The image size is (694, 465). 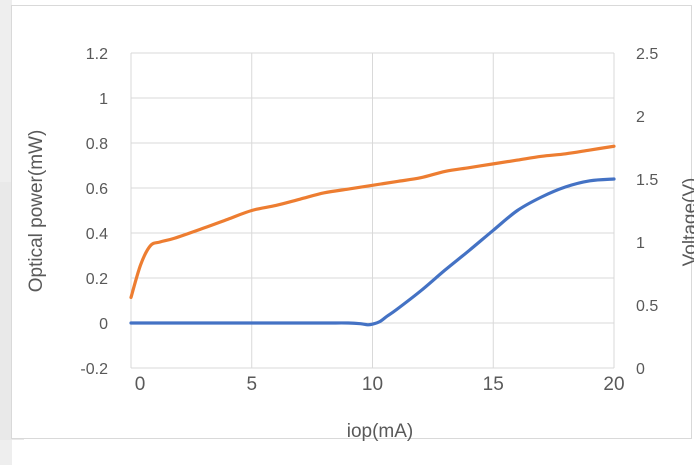 What do you see at coordinates (103, 324) in the screenshot?
I see `y-tick-label: 0` at bounding box center [103, 324].